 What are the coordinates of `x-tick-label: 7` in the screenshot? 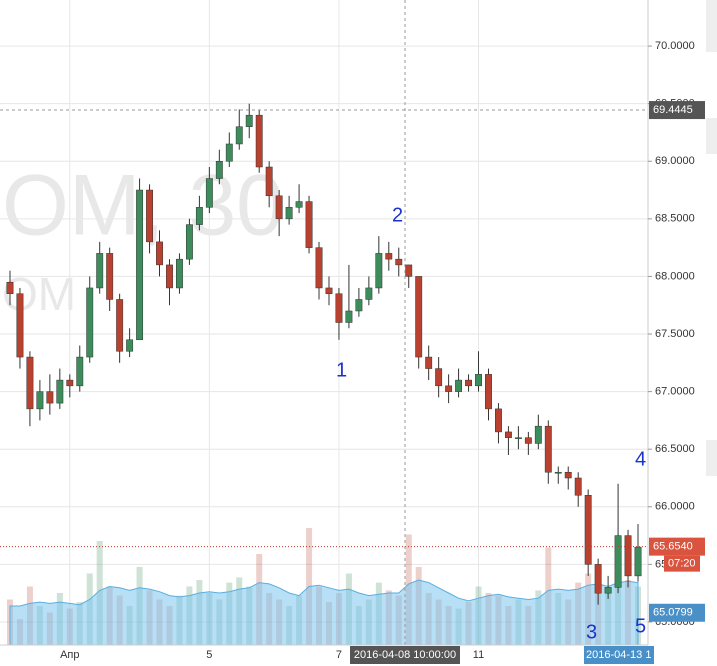 It's located at (339, 655).